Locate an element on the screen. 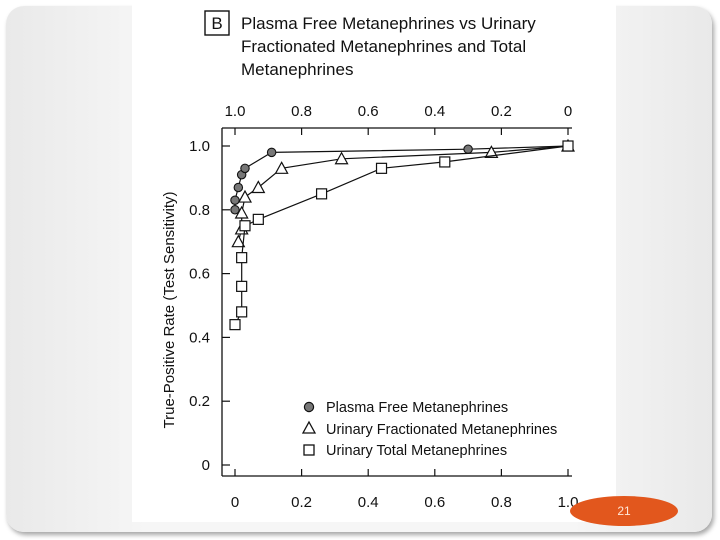  y-tick-label: 0.8 is located at coordinates (199, 210).